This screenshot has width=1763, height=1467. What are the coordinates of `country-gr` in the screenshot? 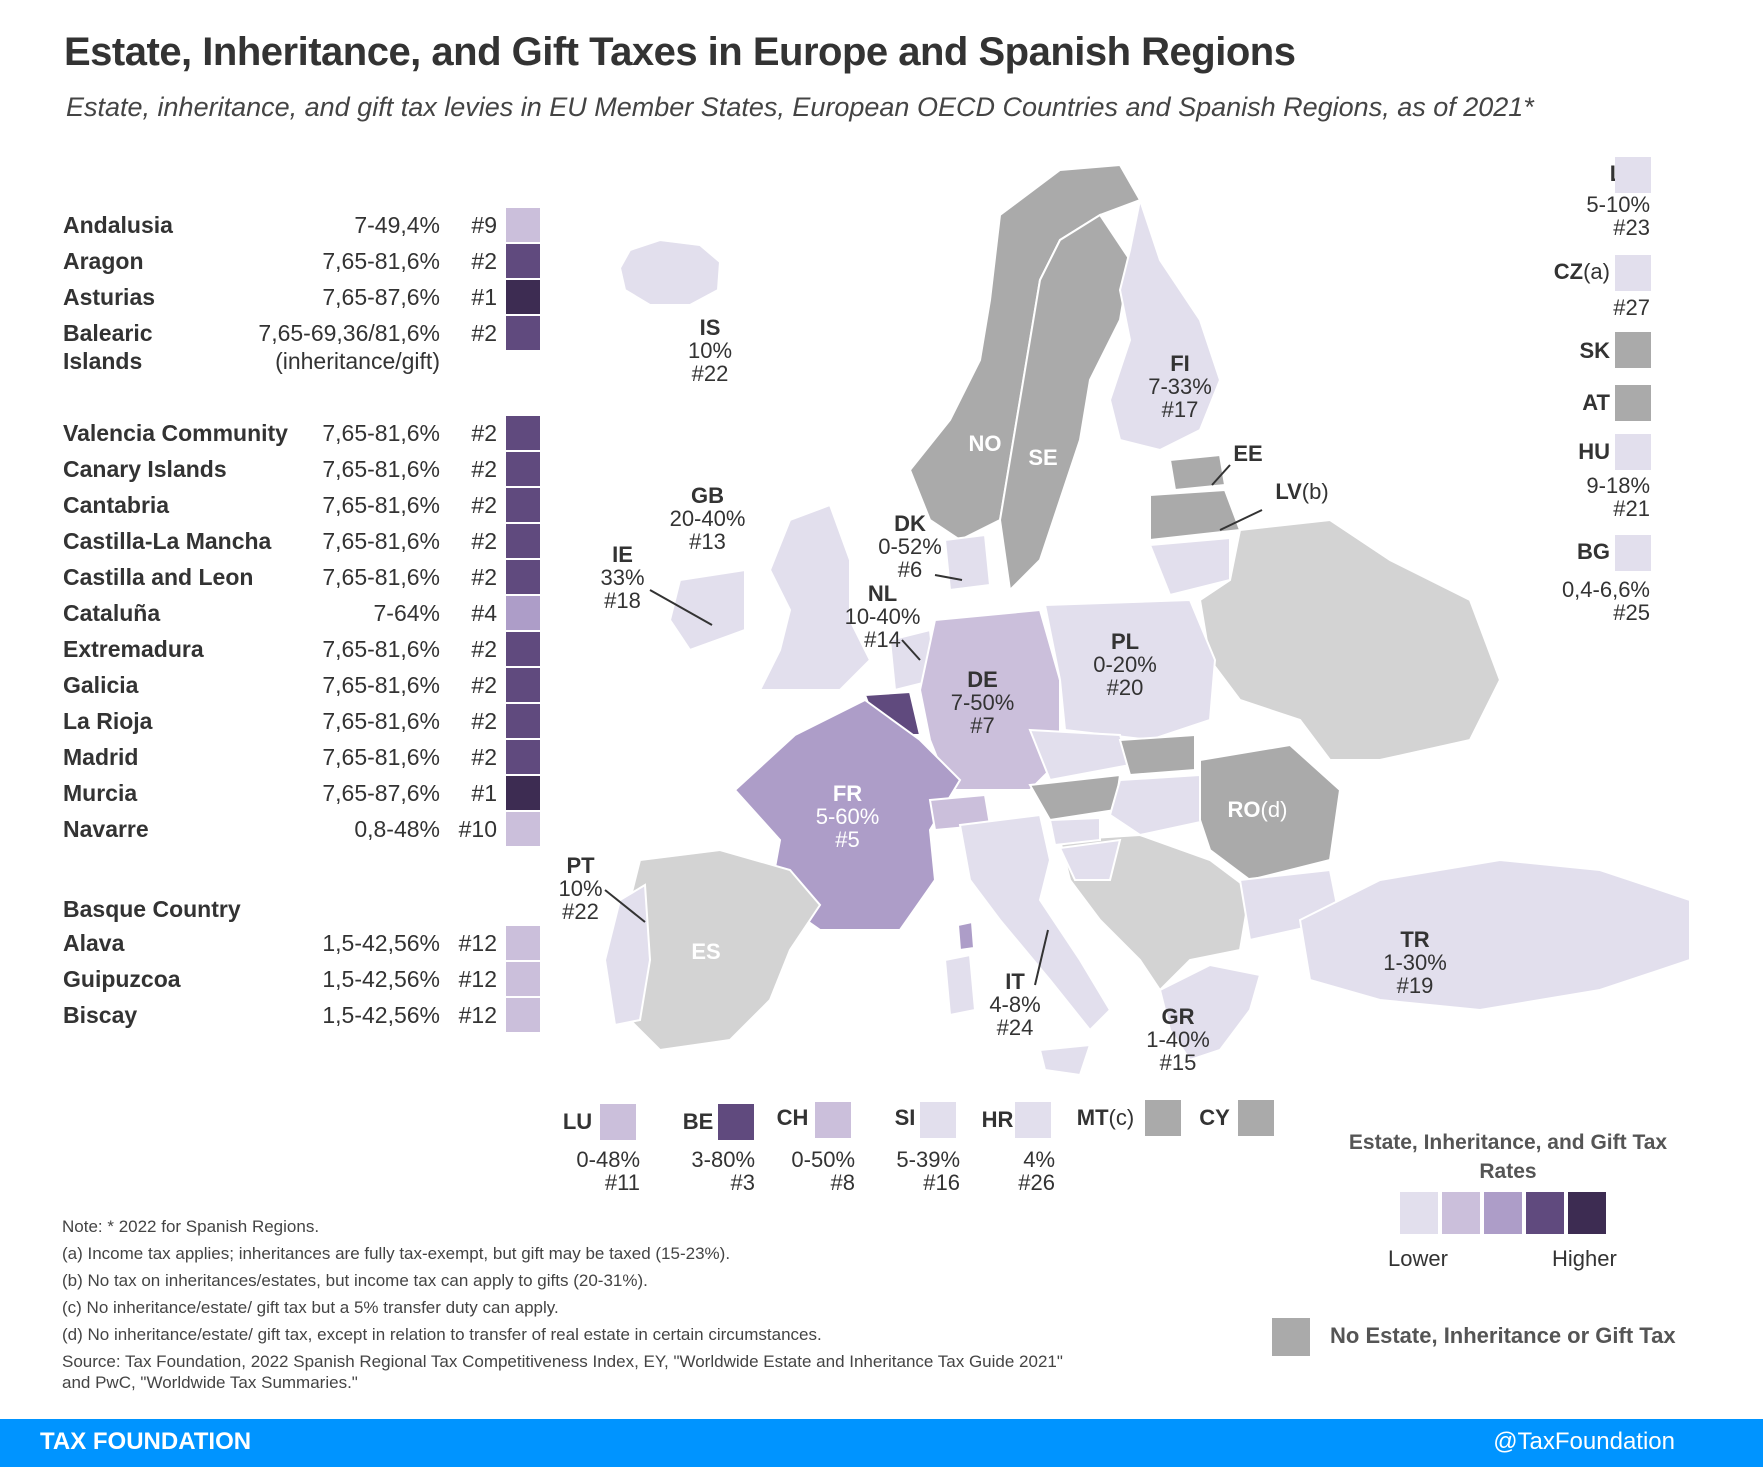 It's located at (1210, 1012).